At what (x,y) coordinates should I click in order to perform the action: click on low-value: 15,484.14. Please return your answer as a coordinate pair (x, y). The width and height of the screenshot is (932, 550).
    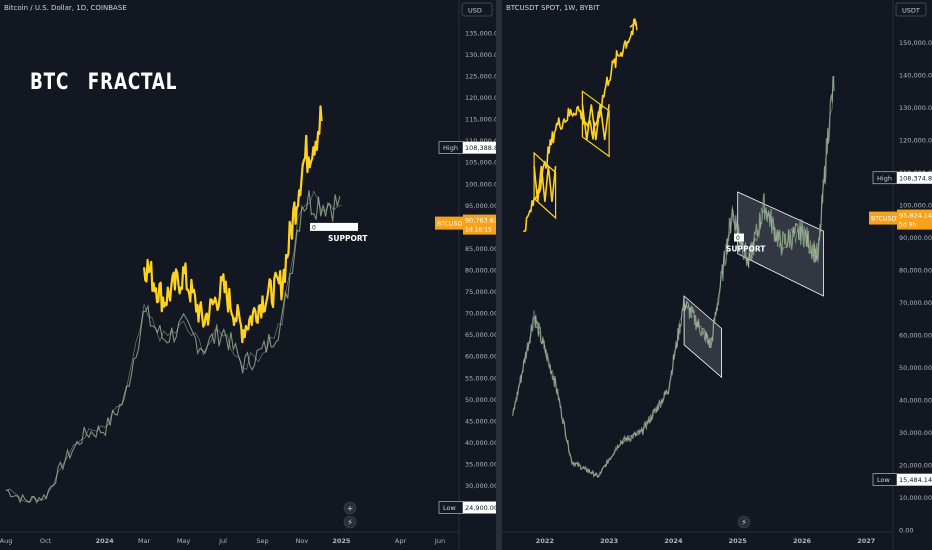
    Looking at the image, I should click on (915, 480).